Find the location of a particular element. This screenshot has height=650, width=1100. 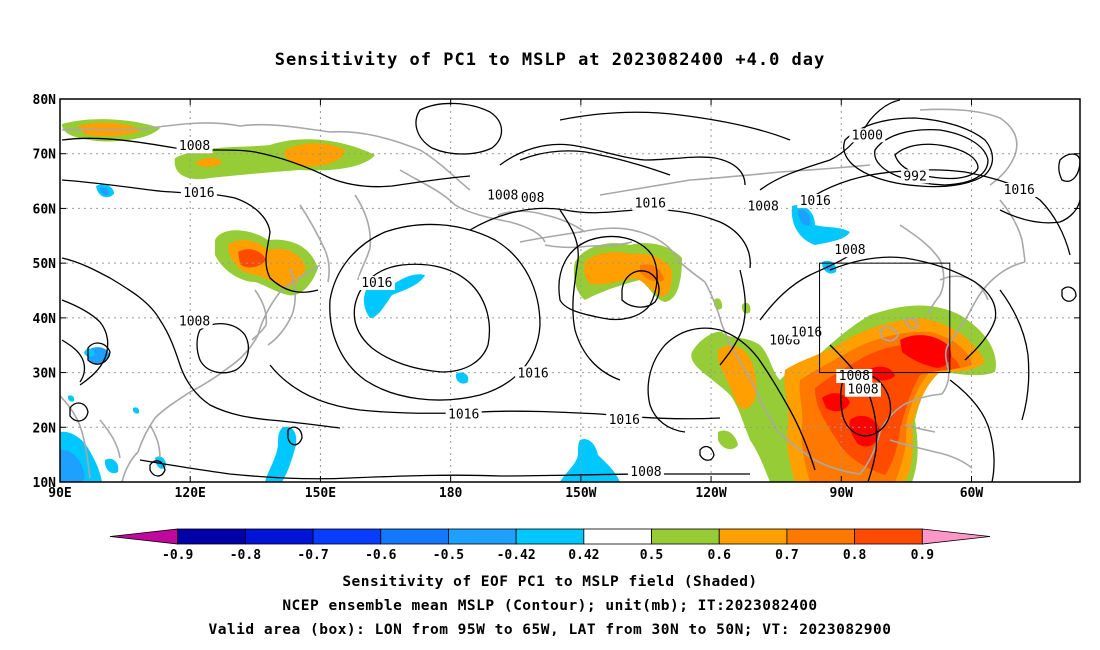

shade-blue-sw-core is located at coordinates (72, 465).